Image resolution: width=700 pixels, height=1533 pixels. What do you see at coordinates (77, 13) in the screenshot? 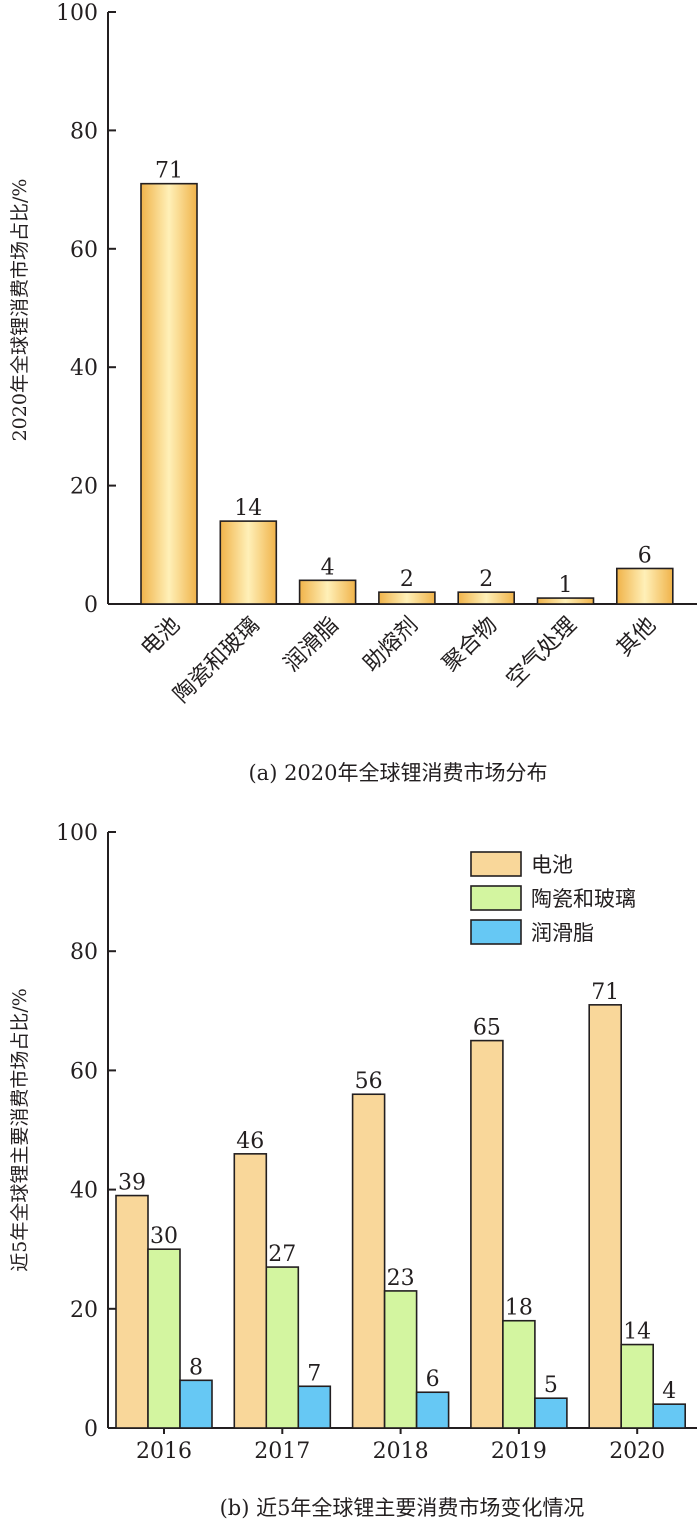
I see `chart-a-y-tick-label: 100` at bounding box center [77, 13].